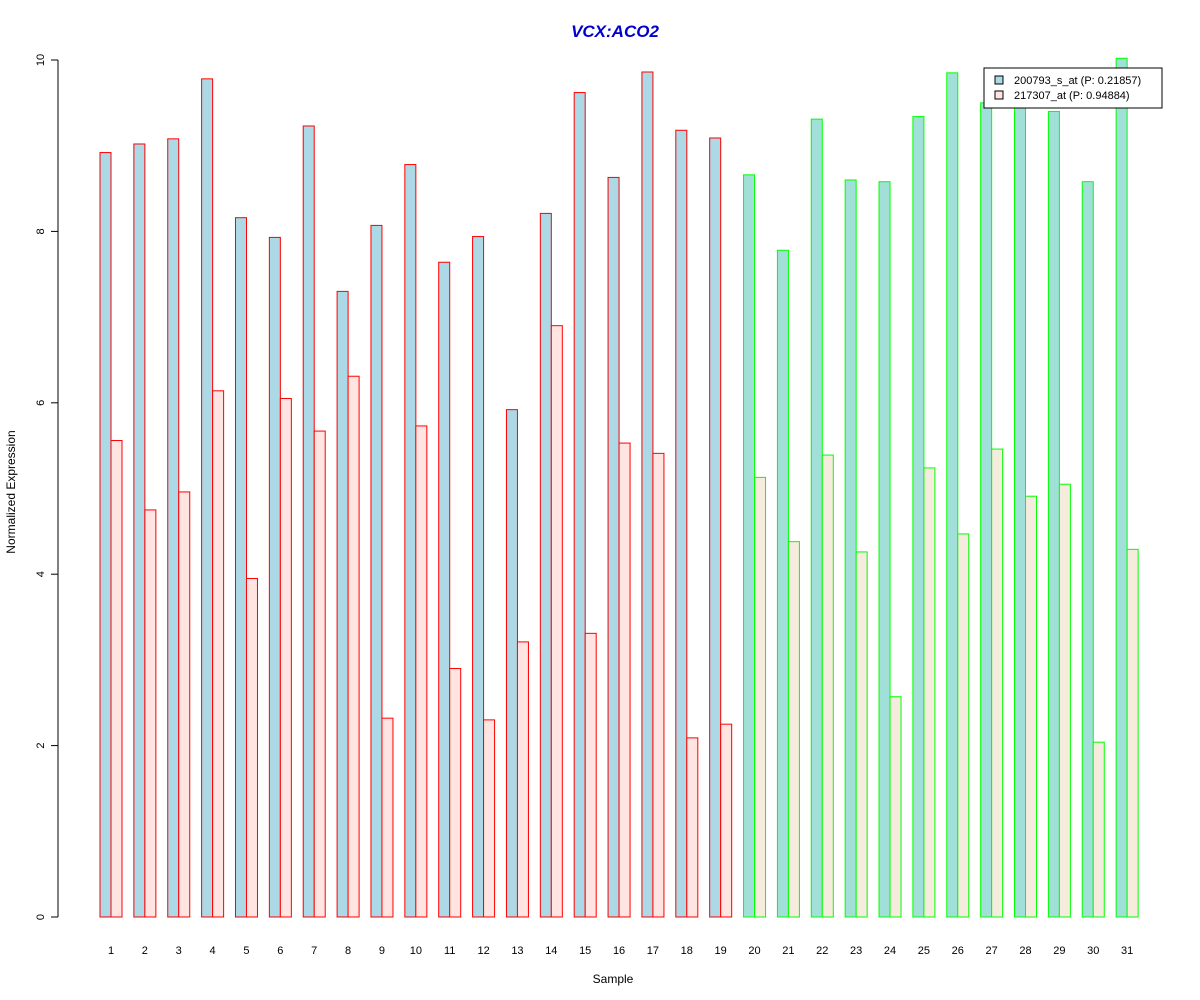 The image size is (1200, 1000). Describe the element at coordinates (382, 951) in the screenshot. I see `x-tick-label: 9` at that location.